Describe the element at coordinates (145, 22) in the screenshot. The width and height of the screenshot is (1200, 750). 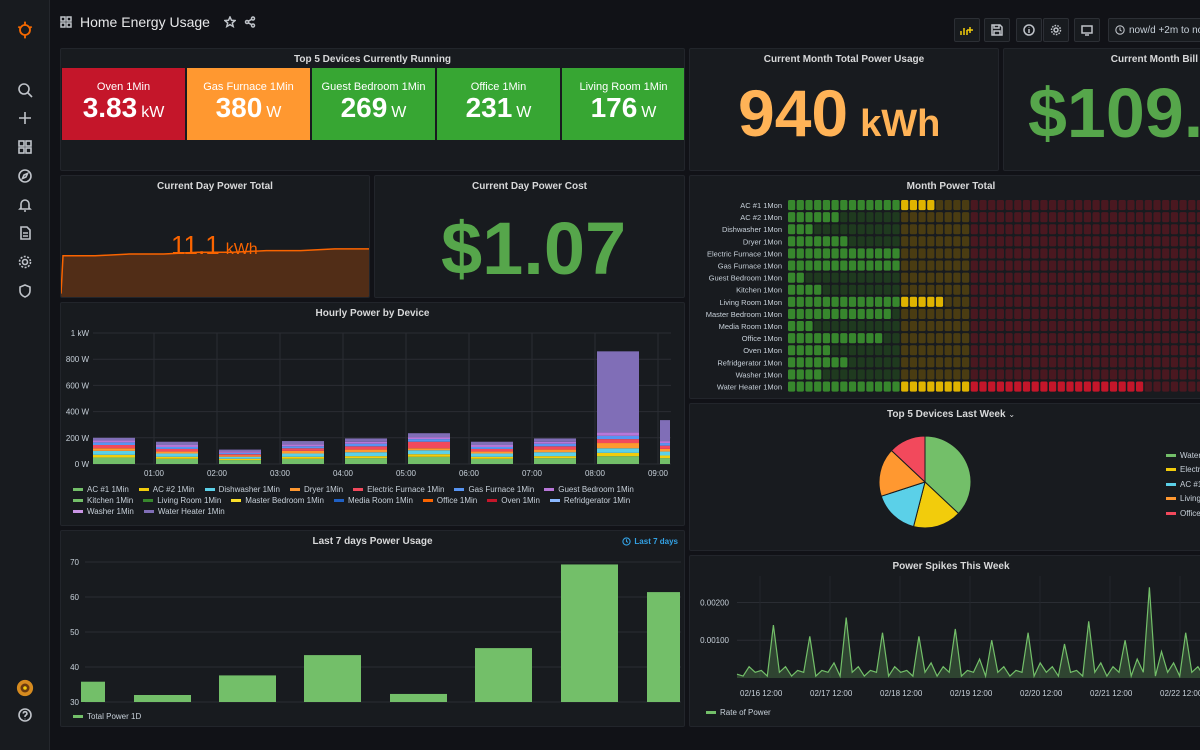
I see `dashboard-title: Home Energy Usage` at that location.